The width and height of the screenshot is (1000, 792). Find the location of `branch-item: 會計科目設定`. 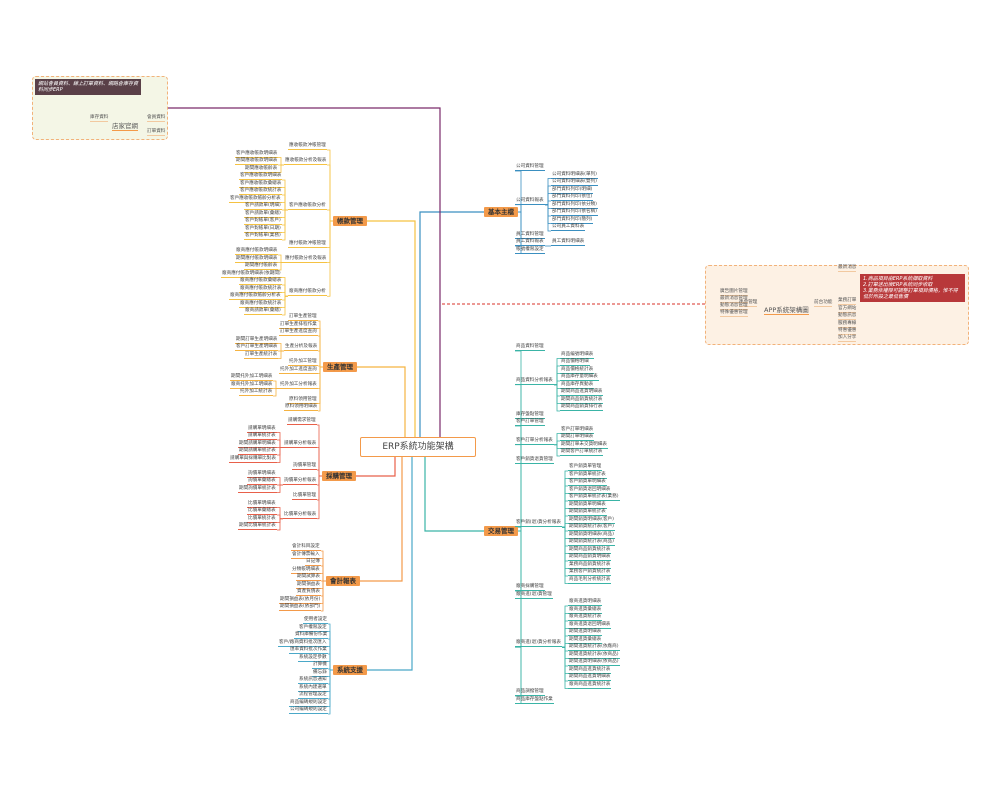

branch-item: 會計科目設定 is located at coordinates (306, 547).